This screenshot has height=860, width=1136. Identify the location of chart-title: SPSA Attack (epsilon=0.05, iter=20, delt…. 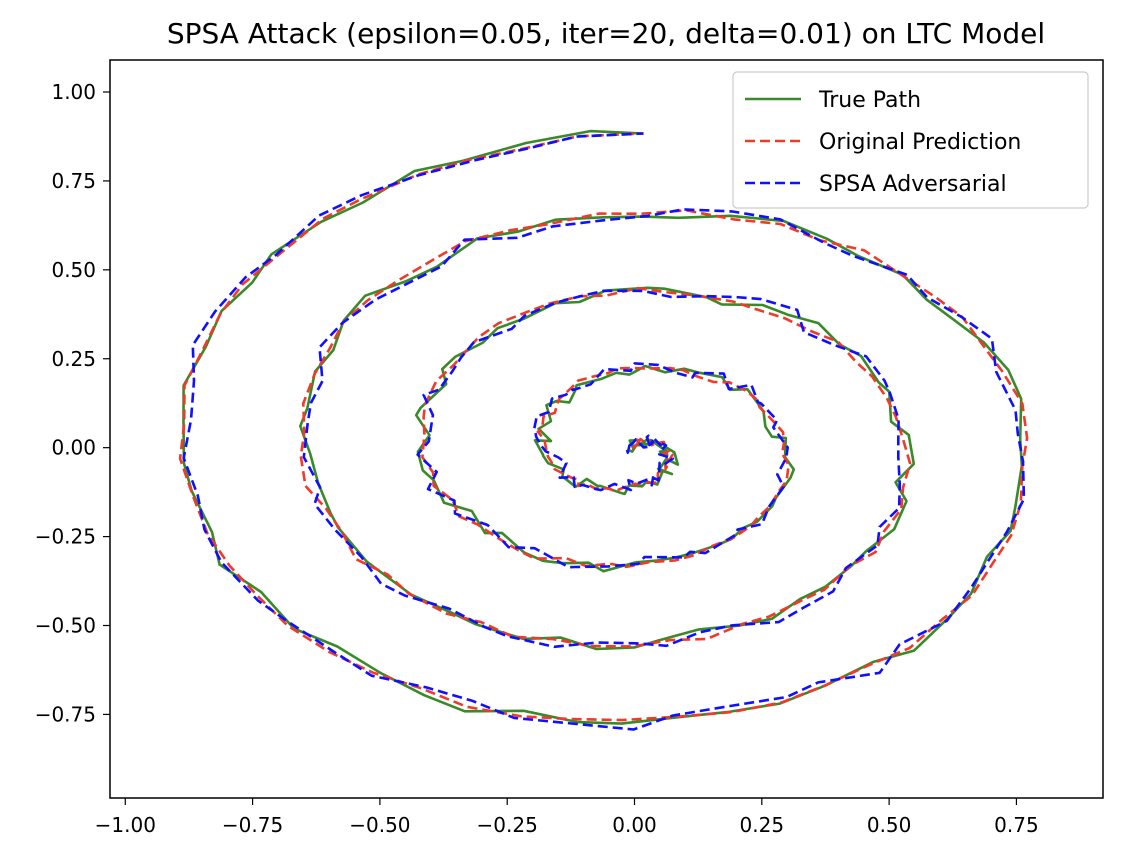
(606, 33).